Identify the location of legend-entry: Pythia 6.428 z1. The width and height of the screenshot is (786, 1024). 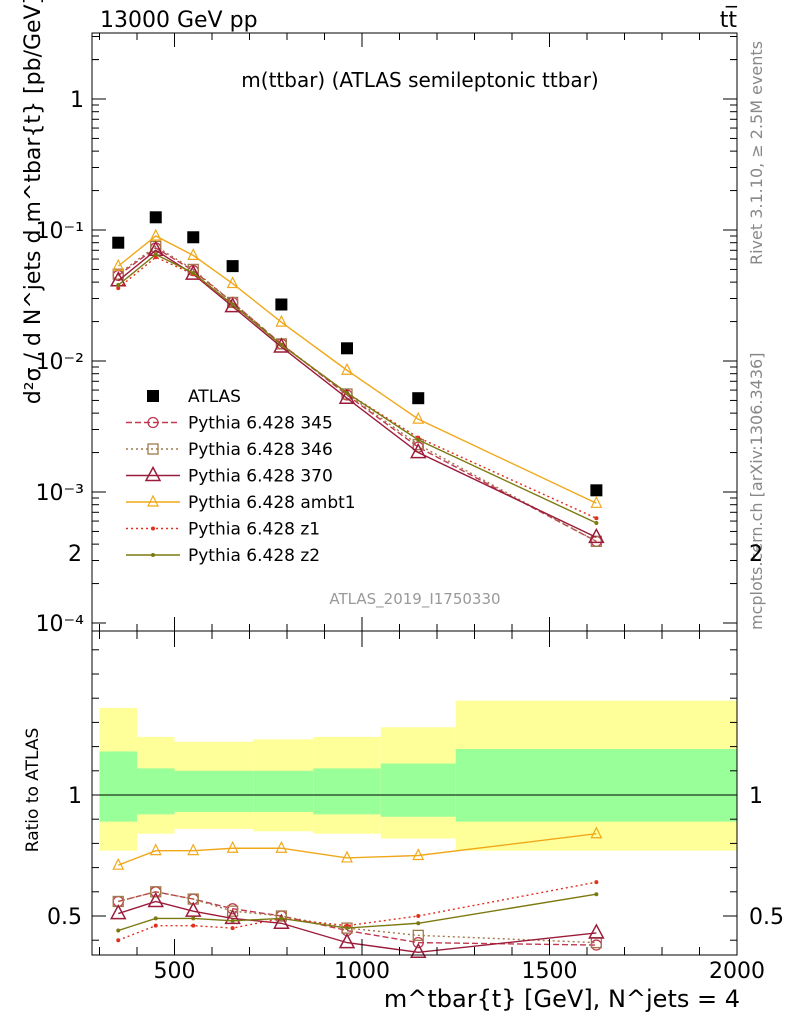
(223, 530).